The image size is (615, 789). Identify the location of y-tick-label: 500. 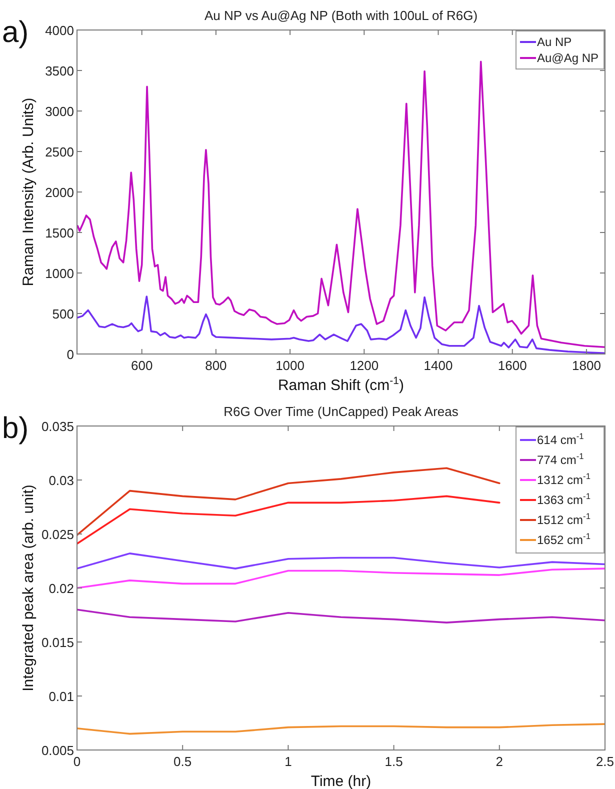
(63, 314).